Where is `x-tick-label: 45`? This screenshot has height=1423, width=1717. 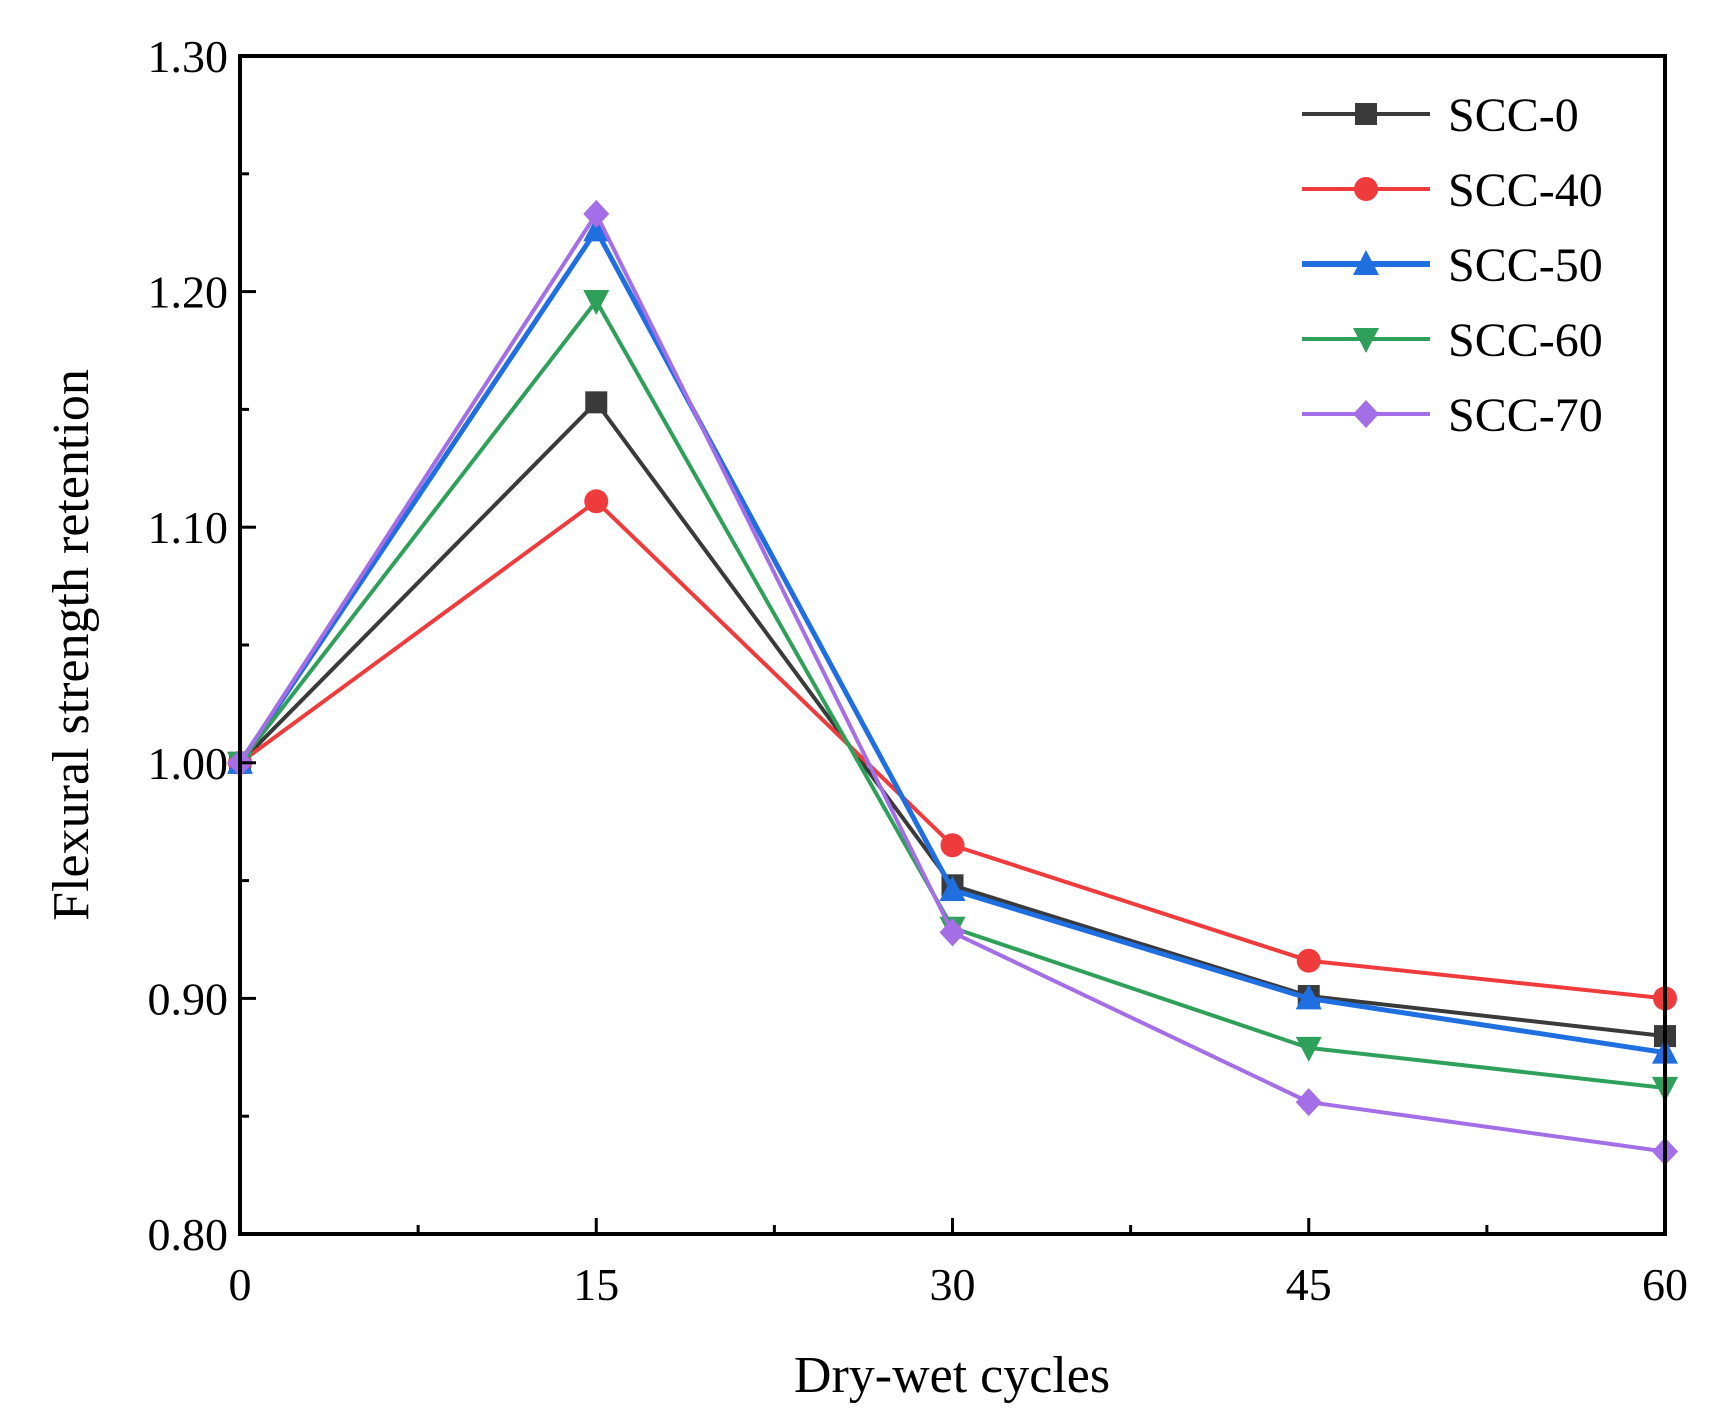 x-tick-label: 45 is located at coordinates (1309, 1284).